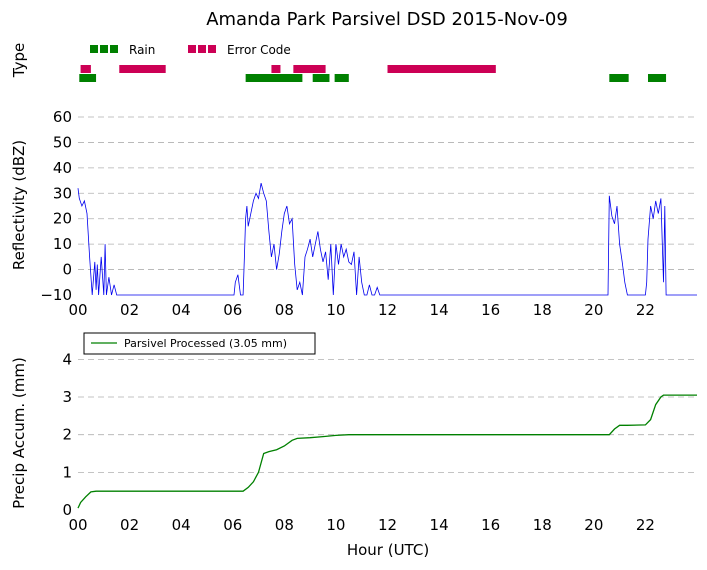 The width and height of the screenshot is (707, 570). I want to click on y-tick-label: 2, so click(67, 435).